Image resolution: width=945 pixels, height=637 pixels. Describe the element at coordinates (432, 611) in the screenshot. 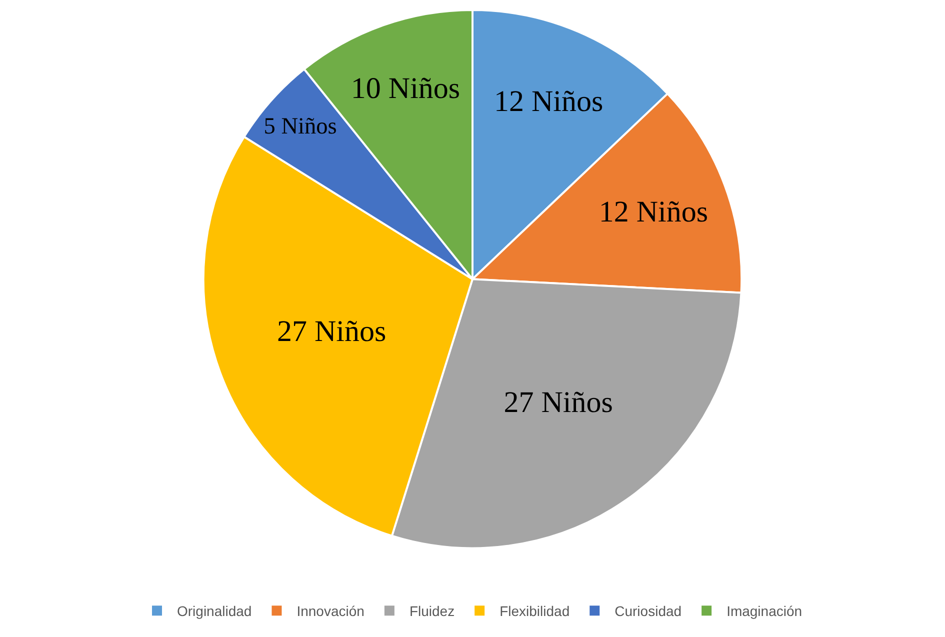

I see `legend-label: Fluidez` at that location.